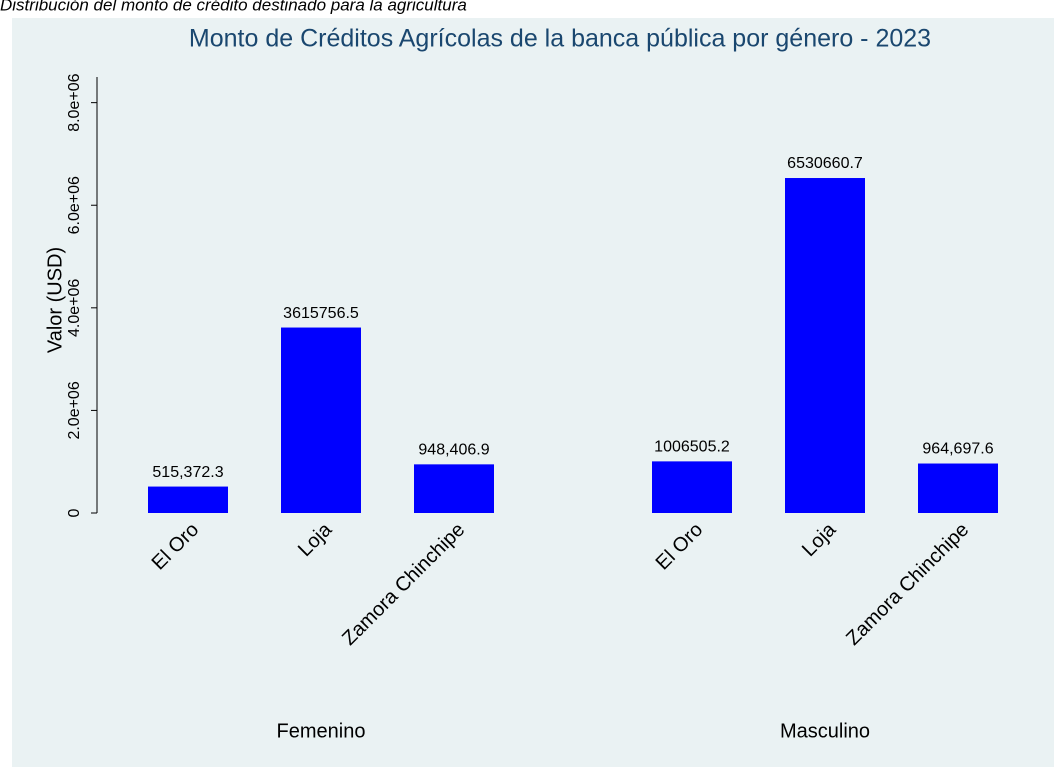  What do you see at coordinates (74, 410) in the screenshot?
I see `y-tick-label: 2.0e+06` at bounding box center [74, 410].